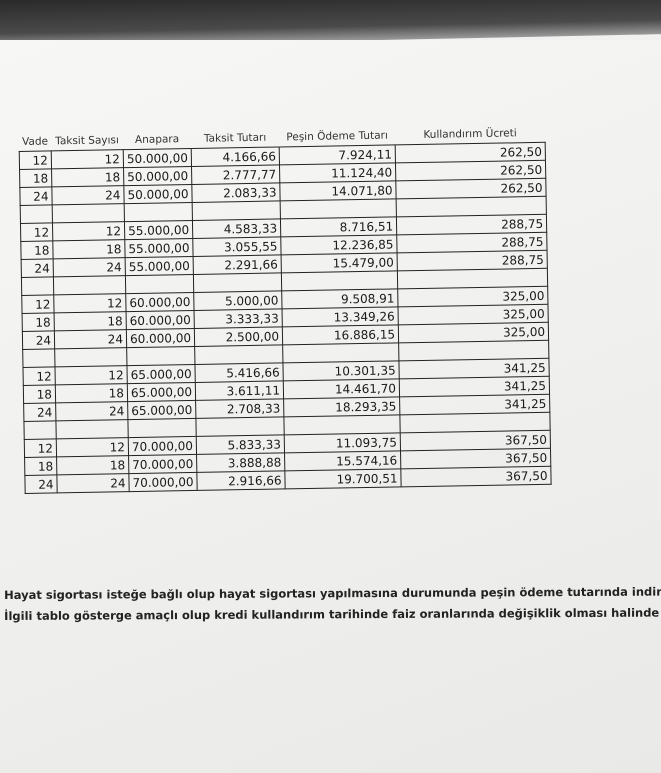  What do you see at coordinates (337, 172) in the screenshot?
I see `table-cell: 11.124,40` at bounding box center [337, 172].